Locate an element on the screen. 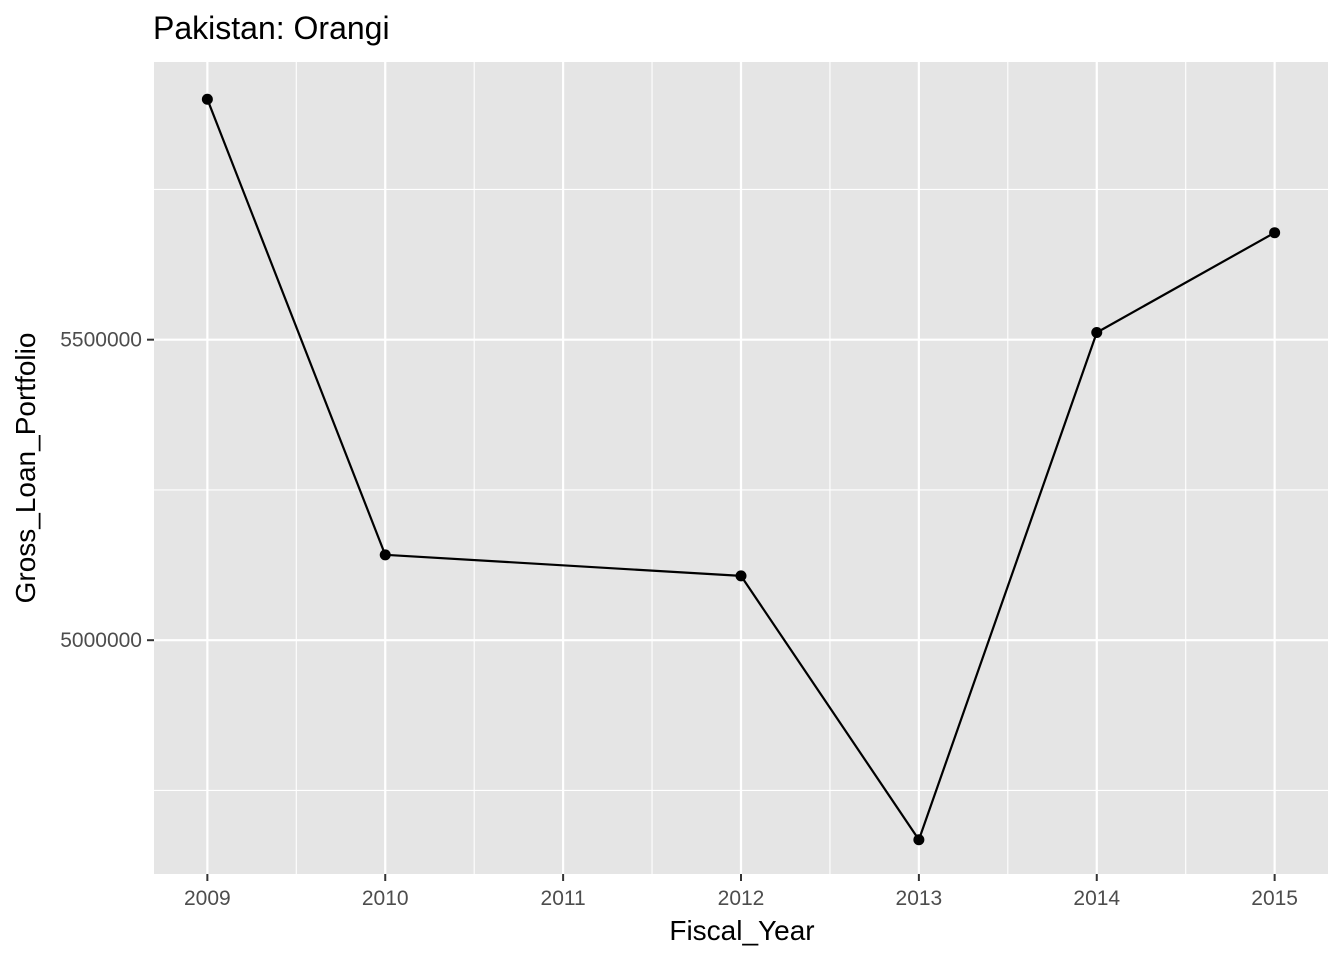  x-tick-label: 2010 is located at coordinates (385, 898).